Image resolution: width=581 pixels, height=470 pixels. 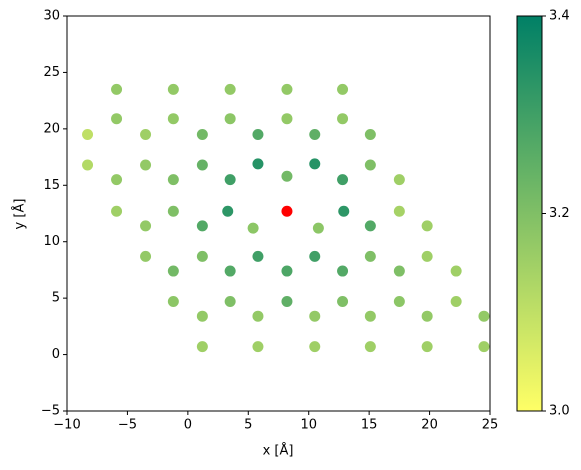 I want to click on y-tick-label: 30, so click(x=51, y=16).